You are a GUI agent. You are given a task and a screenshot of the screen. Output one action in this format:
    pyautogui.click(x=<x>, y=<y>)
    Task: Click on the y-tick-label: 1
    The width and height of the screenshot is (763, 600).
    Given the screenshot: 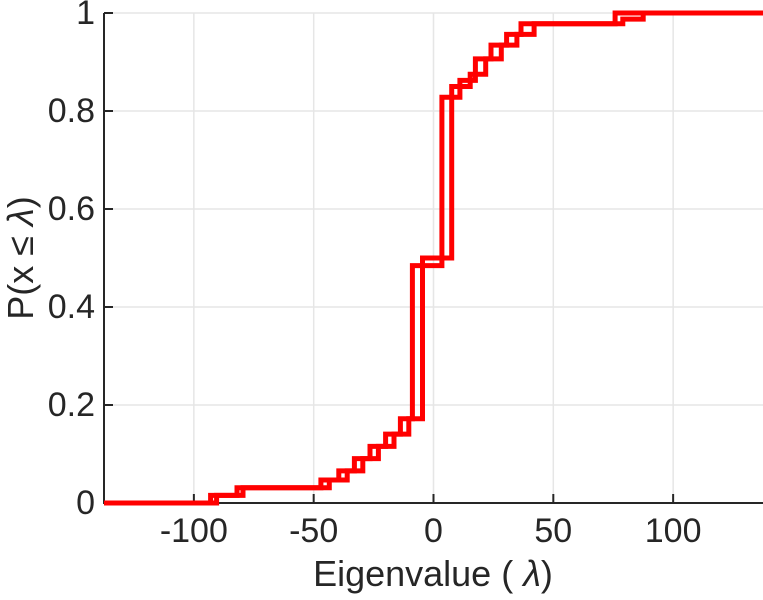 What is the action you would take?
    pyautogui.click(x=85, y=16)
    